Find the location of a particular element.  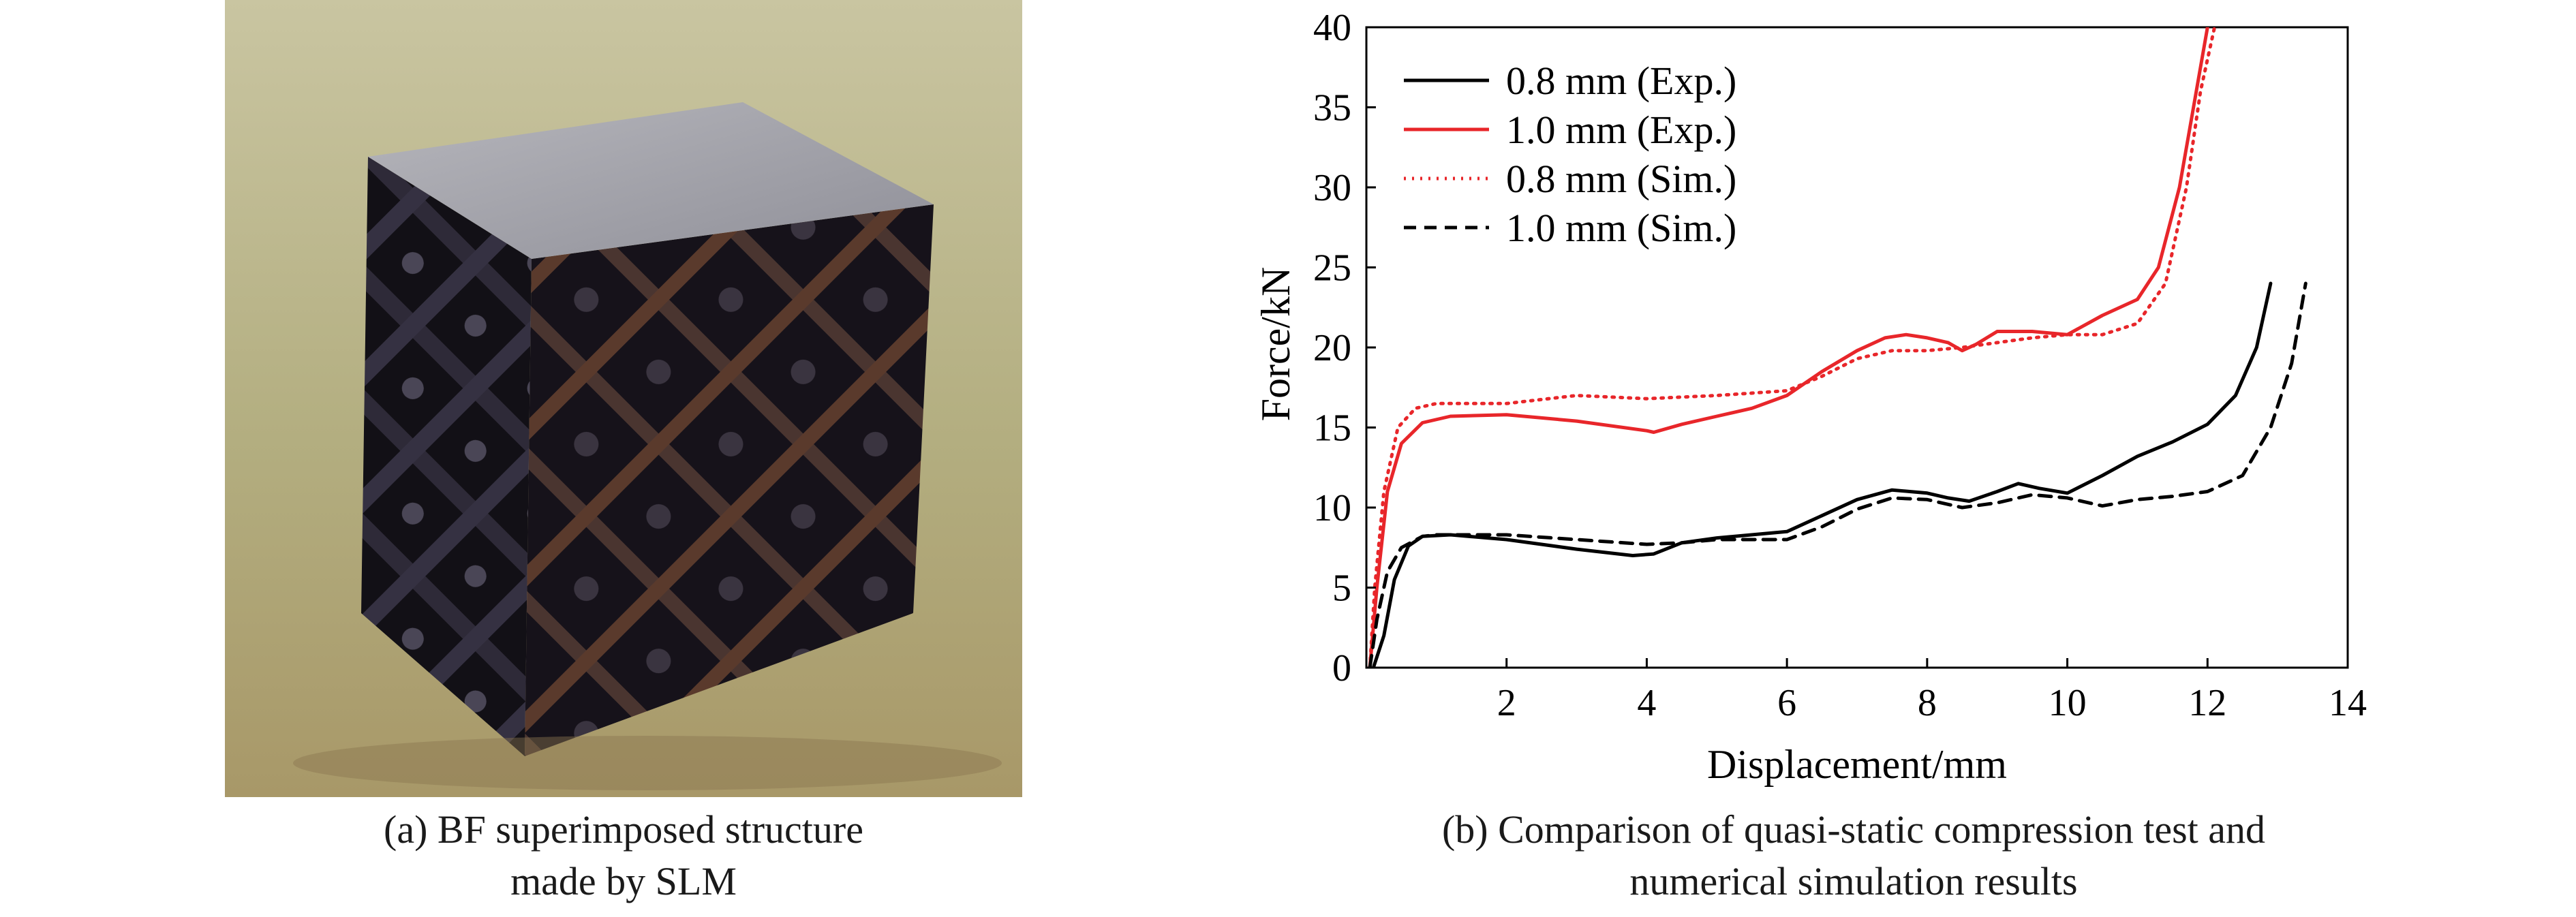

x-tick-label: 12 is located at coordinates (2207, 703).